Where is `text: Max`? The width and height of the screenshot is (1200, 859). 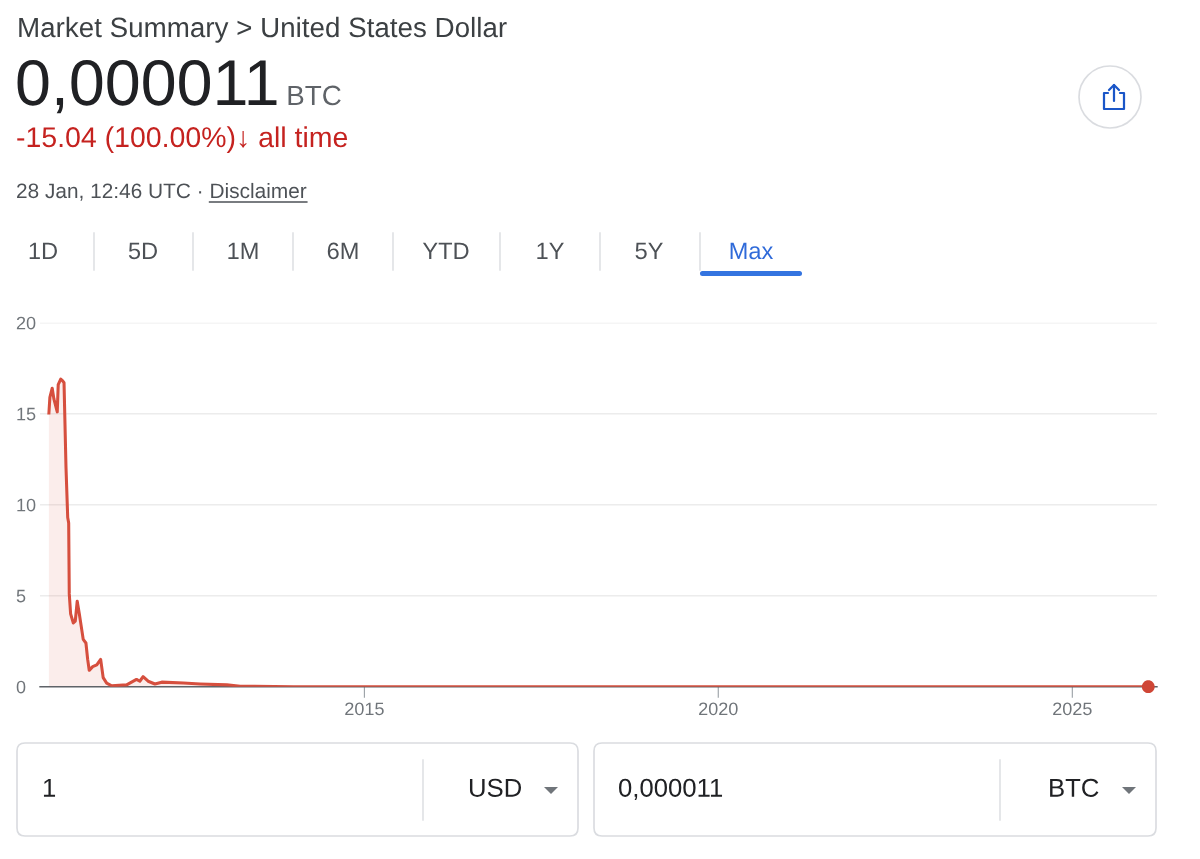
text: Max is located at coordinates (752, 251).